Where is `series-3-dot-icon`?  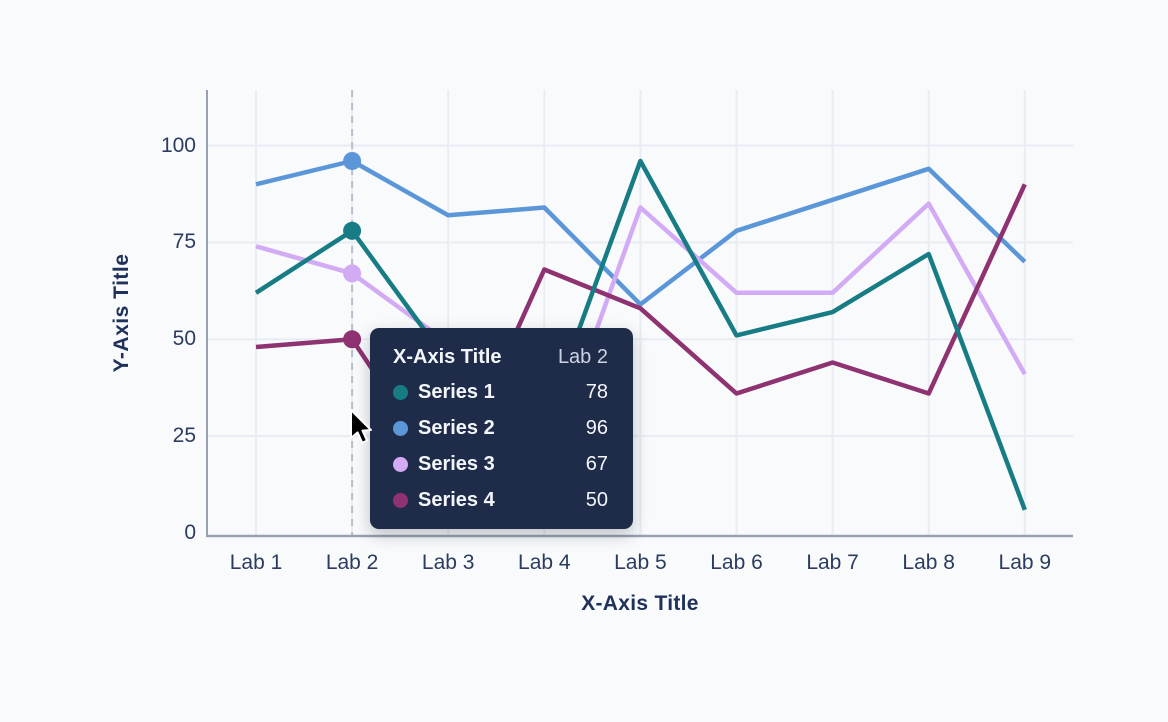
series-3-dot-icon is located at coordinates (400, 464).